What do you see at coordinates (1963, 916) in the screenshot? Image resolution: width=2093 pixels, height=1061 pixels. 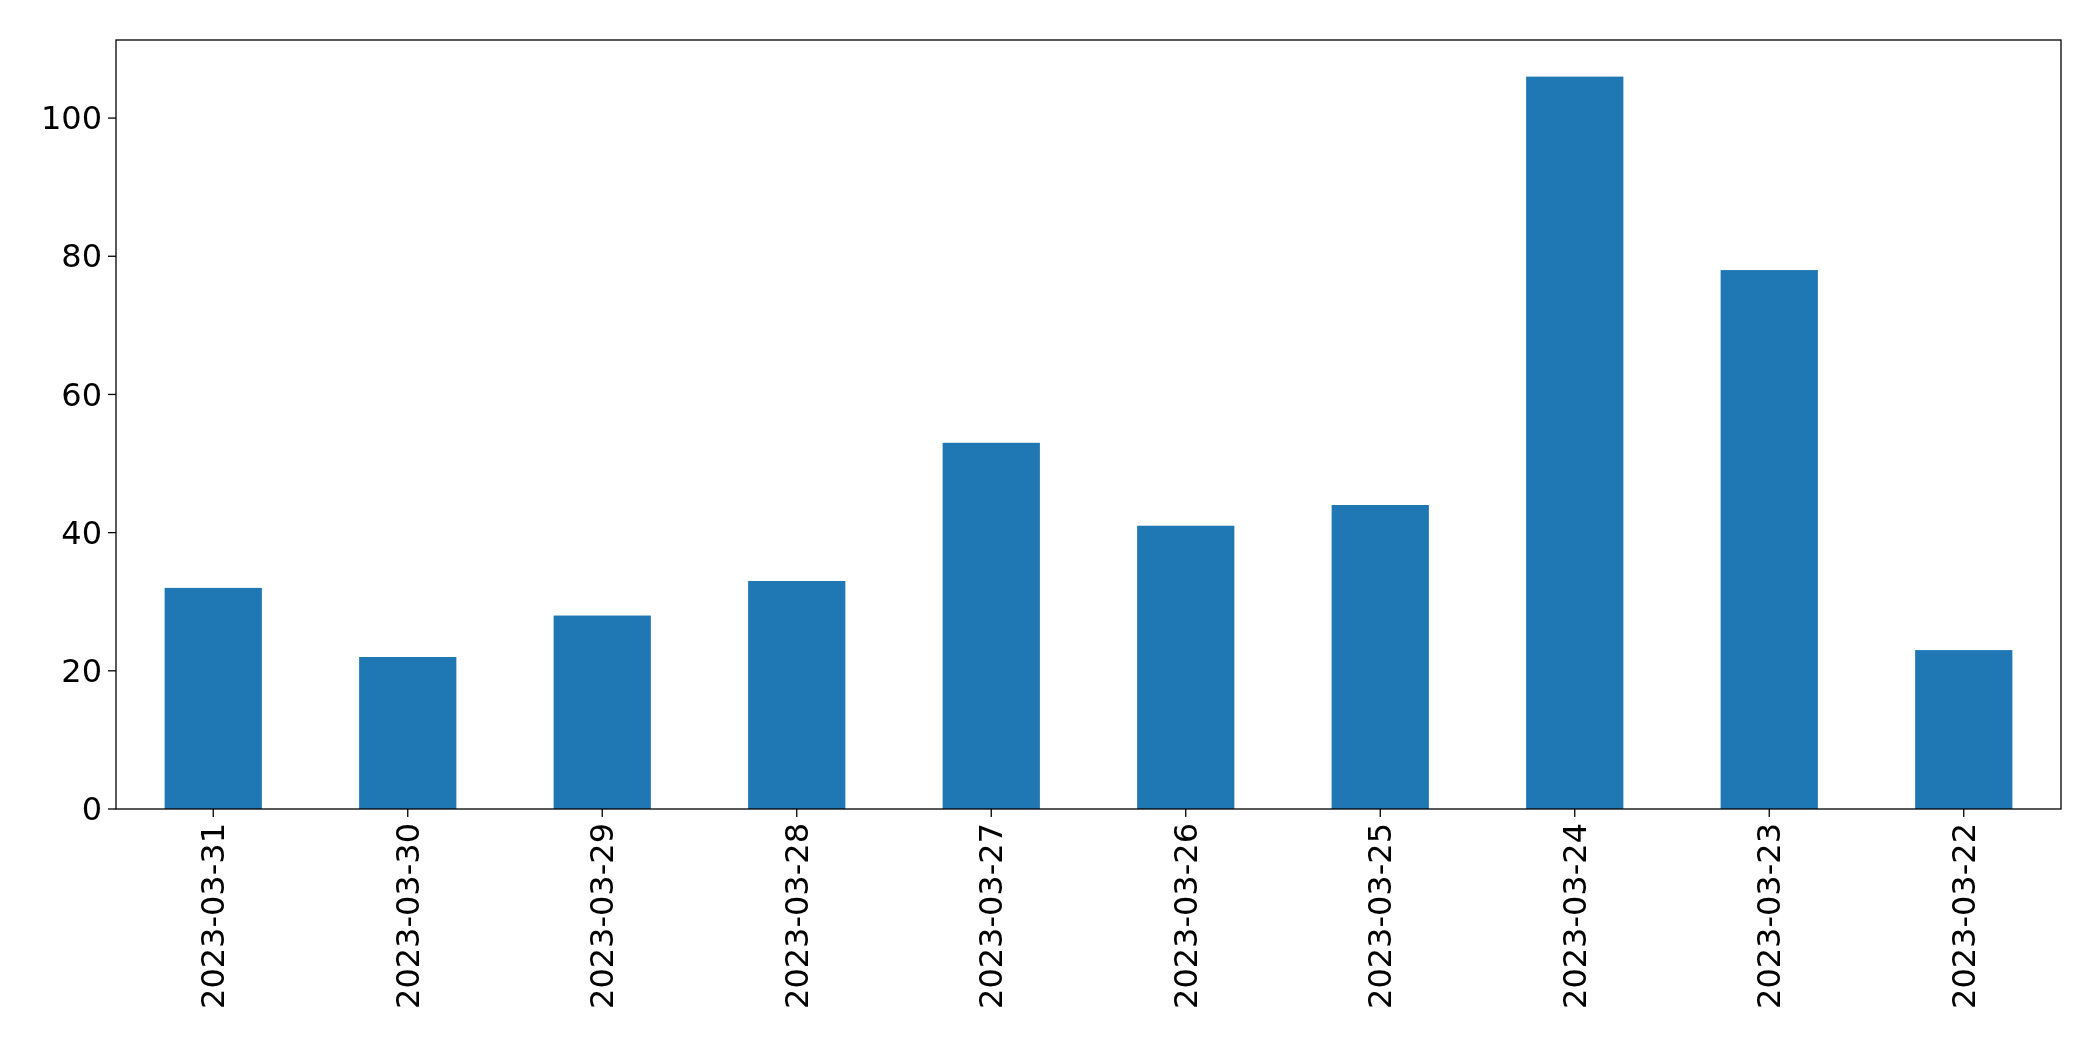 I see `x-tick-label: 2023-03-22` at bounding box center [1963, 916].